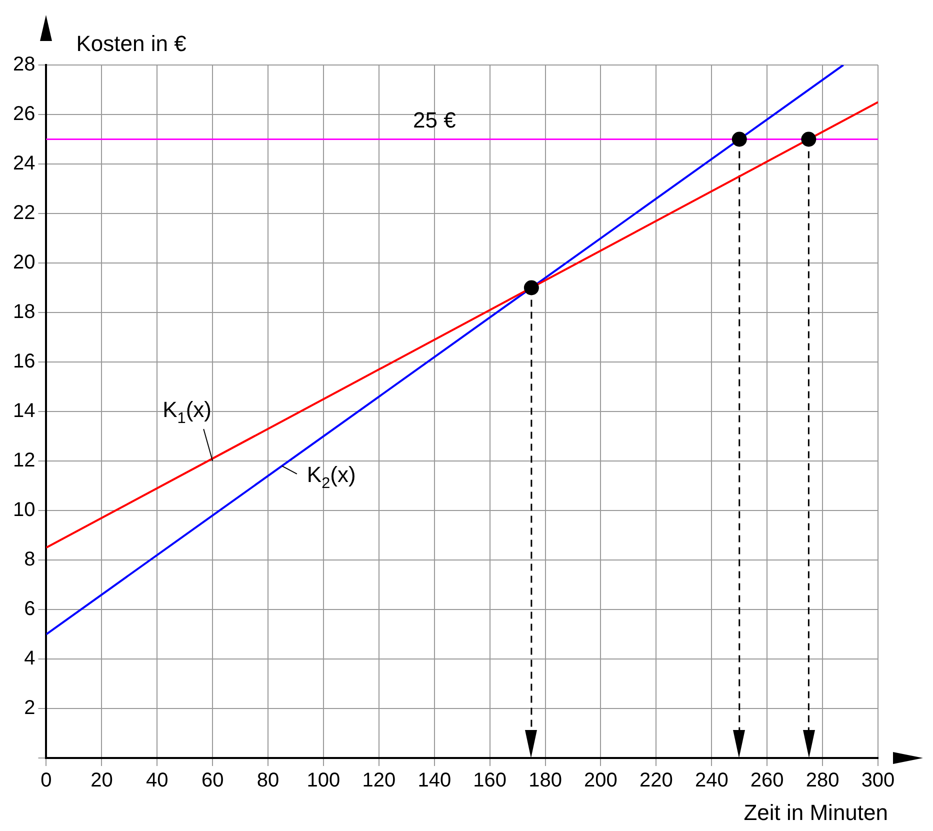 This screenshot has width=933, height=831. I want to click on y-tick-label: 16, so click(24, 361).